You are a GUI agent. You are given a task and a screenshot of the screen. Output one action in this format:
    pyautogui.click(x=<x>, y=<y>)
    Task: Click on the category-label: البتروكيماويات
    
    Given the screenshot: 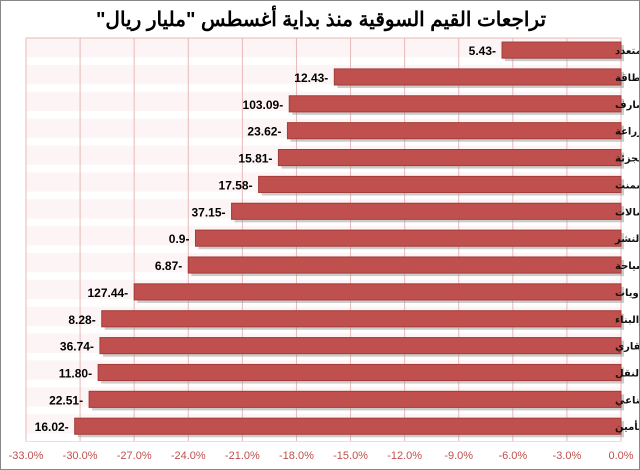 What is the action you would take?
    pyautogui.click(x=627, y=293)
    